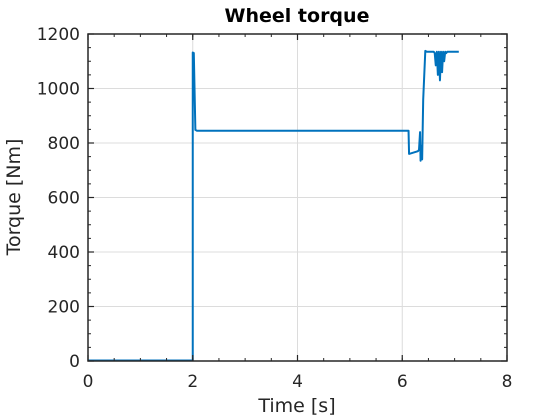 The image size is (560, 420). I want to click on x-axis-label: Time [s], so click(296, 406).